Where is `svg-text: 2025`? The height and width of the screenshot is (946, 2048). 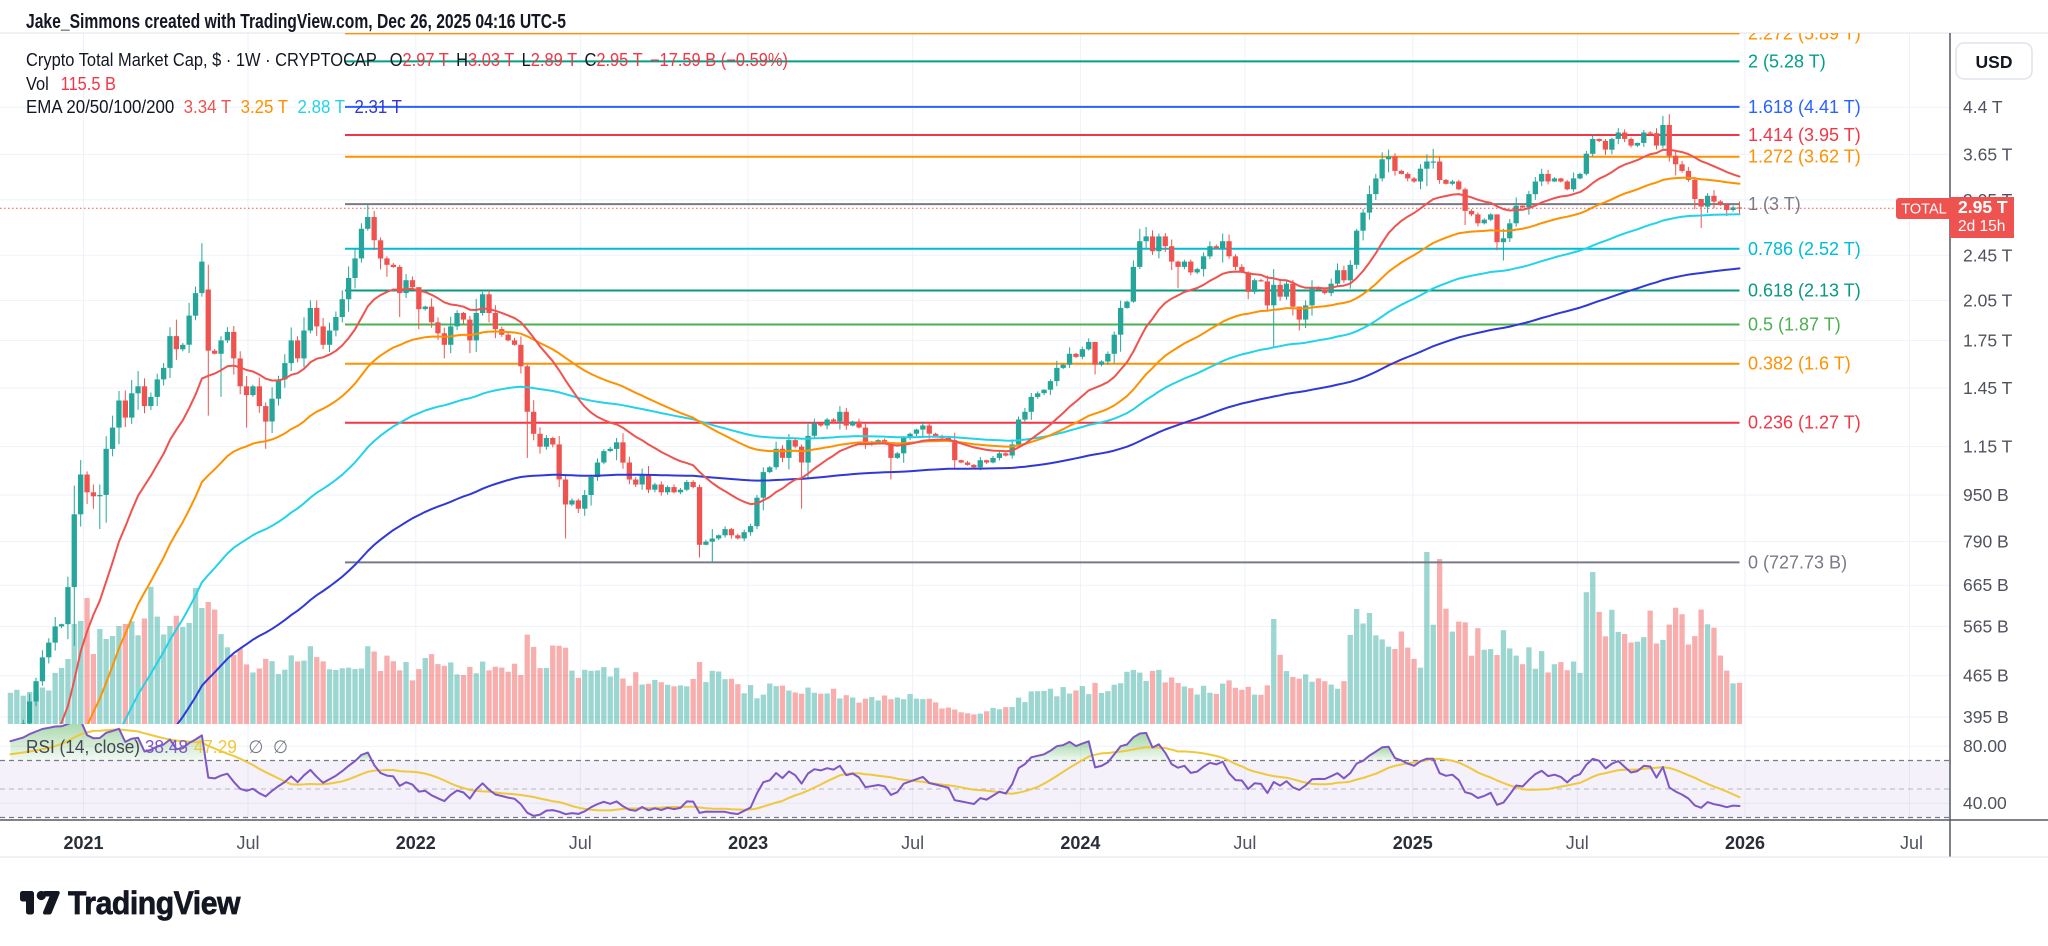
svg-text: 2025 is located at coordinates (1413, 843).